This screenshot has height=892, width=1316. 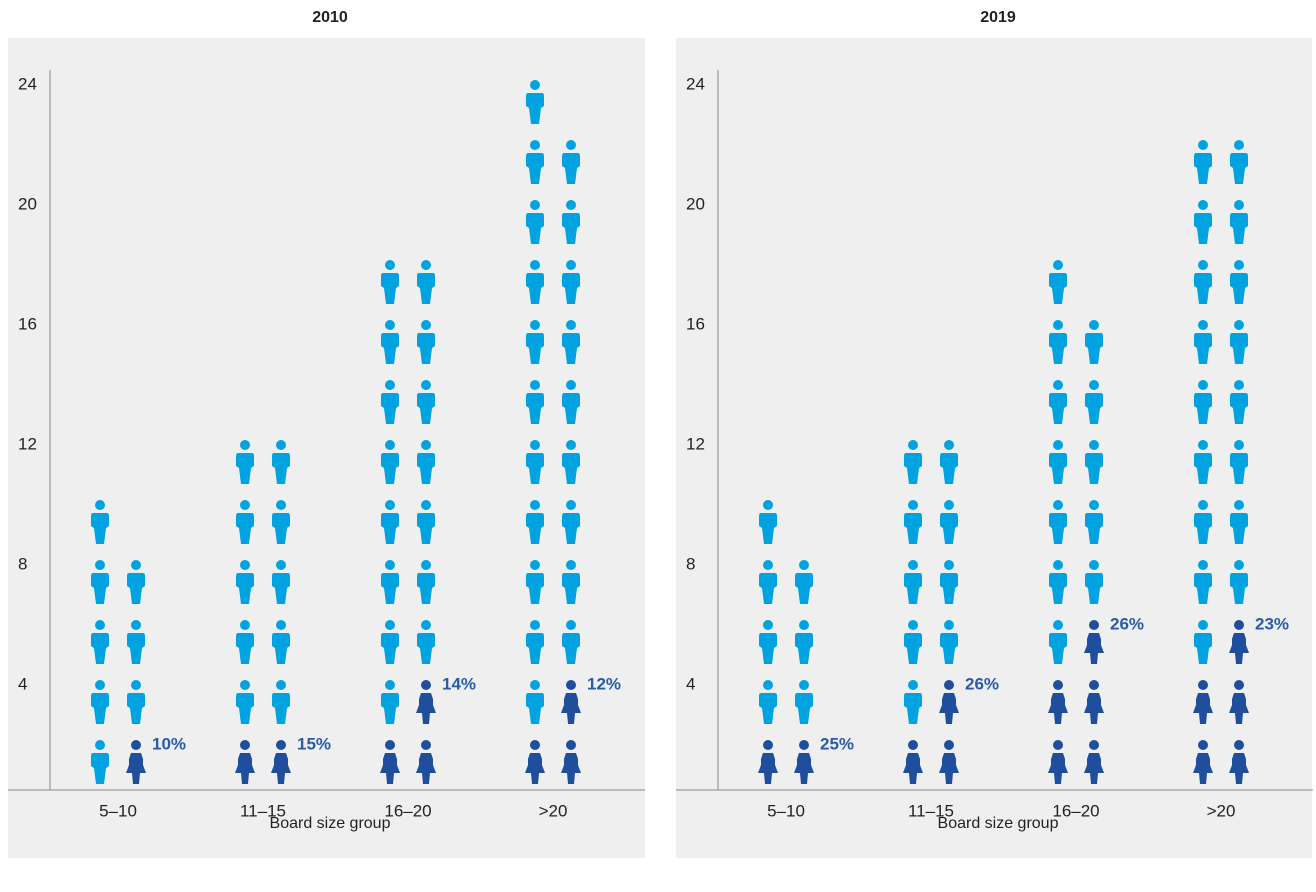 I want to click on x-tick-label: 5–10, so click(x=118, y=810).